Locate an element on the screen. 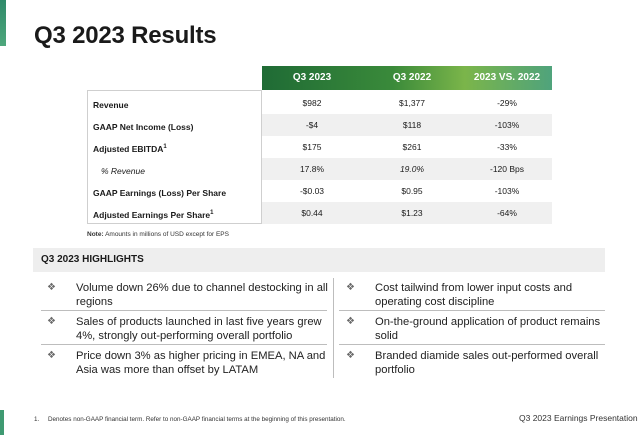  footer-presentation-title: Q3 2023 Earnings Presentation – is located at coordinates (579, 418).